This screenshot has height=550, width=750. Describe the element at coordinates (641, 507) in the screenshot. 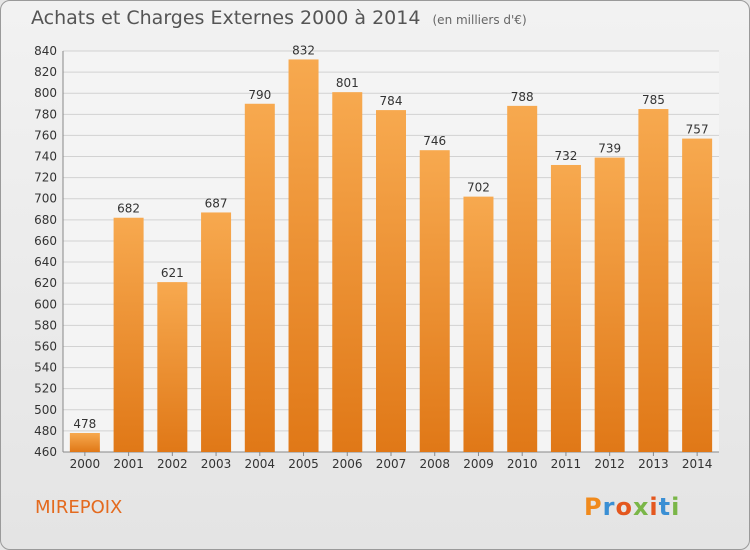

I see `logo-letter: x` at that location.